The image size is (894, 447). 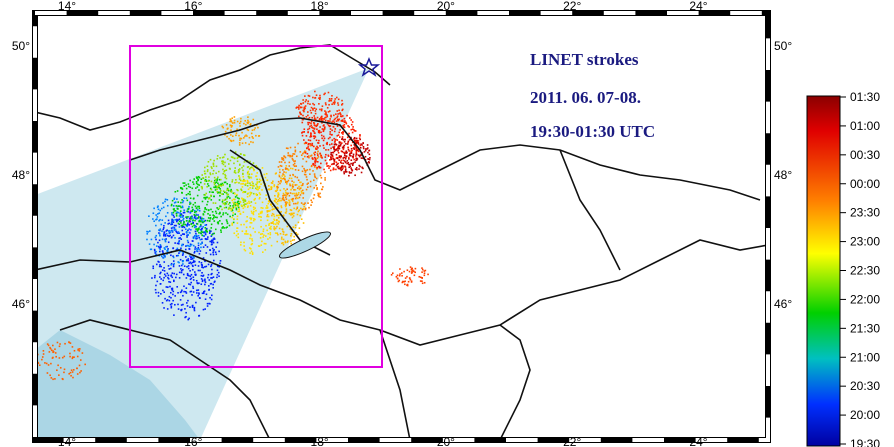 What do you see at coordinates (865, 155) in the screenshot?
I see `colorbar-label: 00:30` at bounding box center [865, 155].